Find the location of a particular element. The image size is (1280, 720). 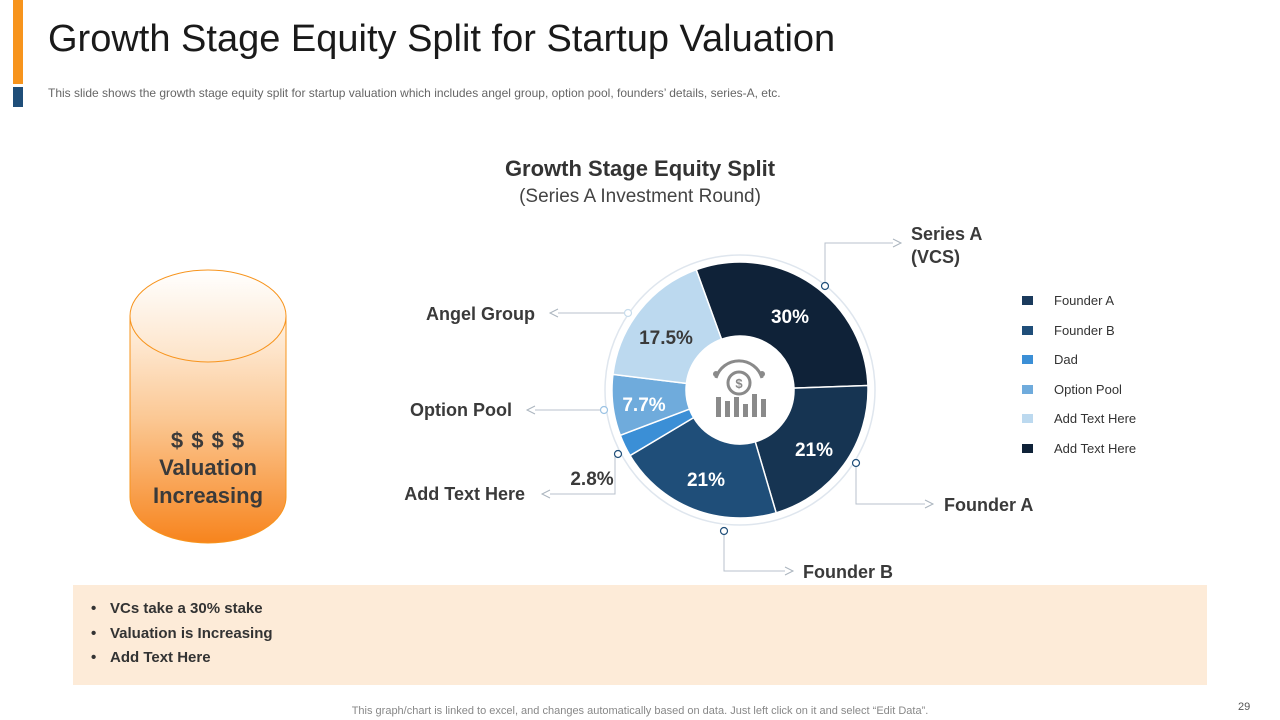

legend-item: Option Pool is located at coordinates (1079, 390).